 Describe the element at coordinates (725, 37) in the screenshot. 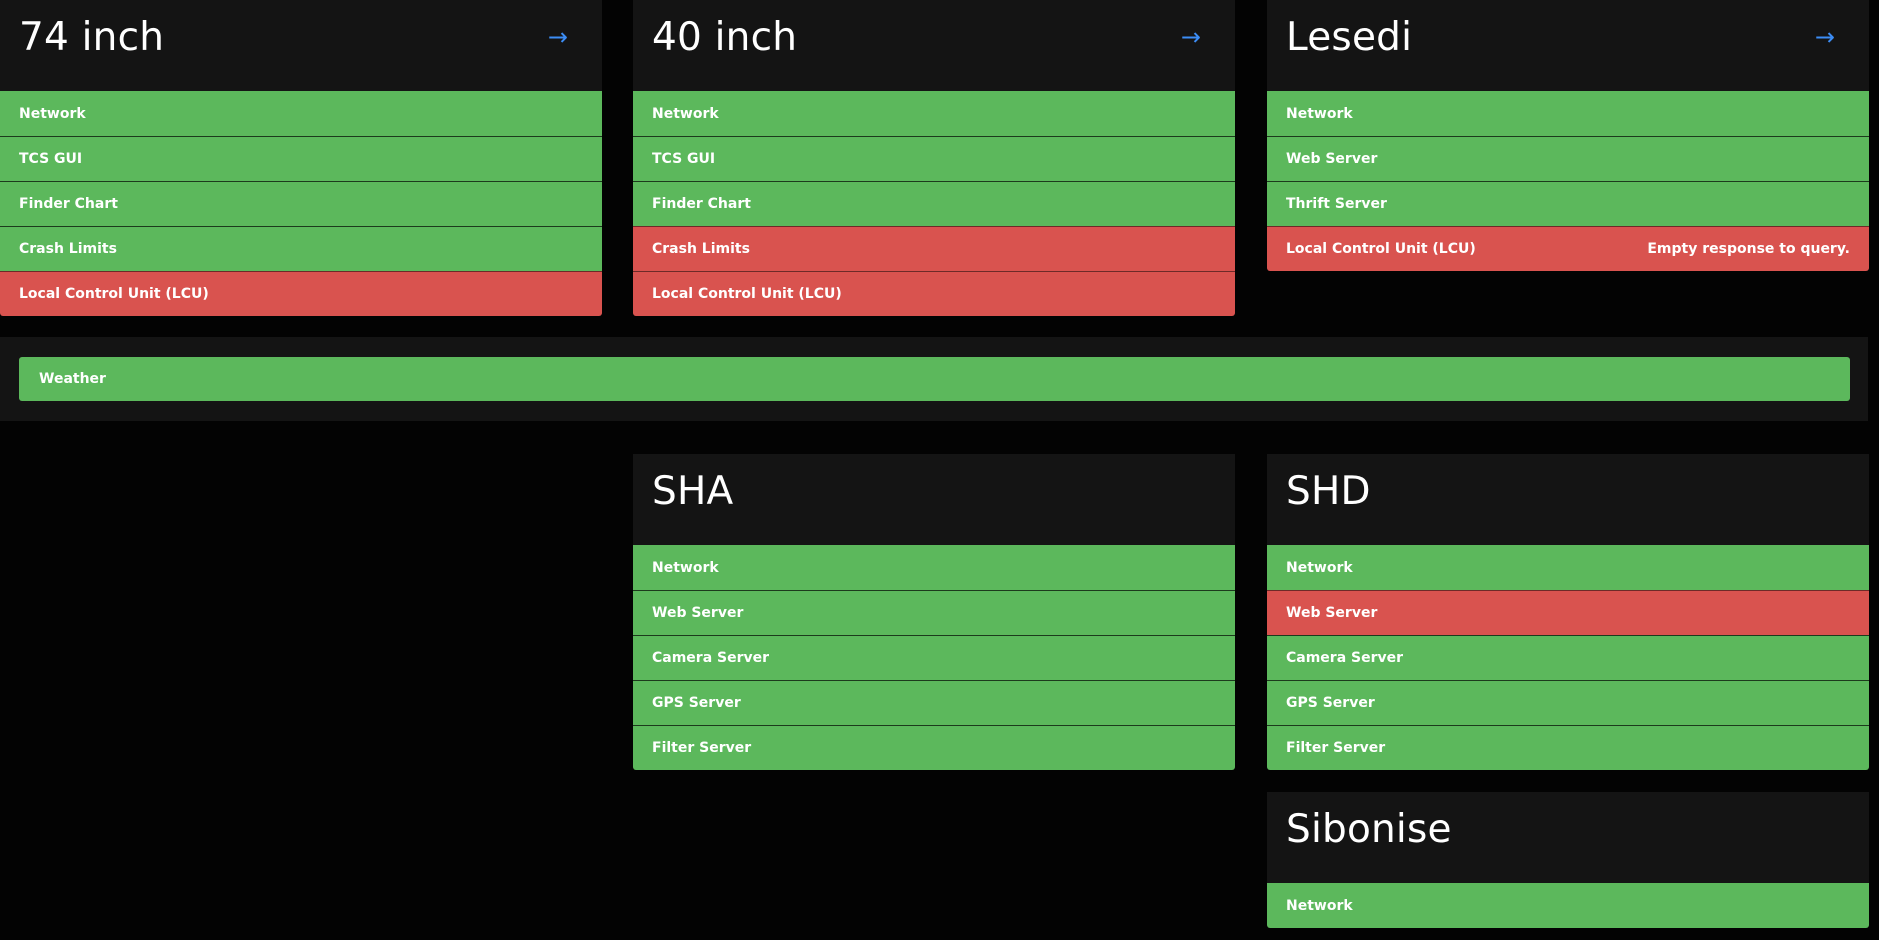

I see `panel-title: 40 inch` at that location.